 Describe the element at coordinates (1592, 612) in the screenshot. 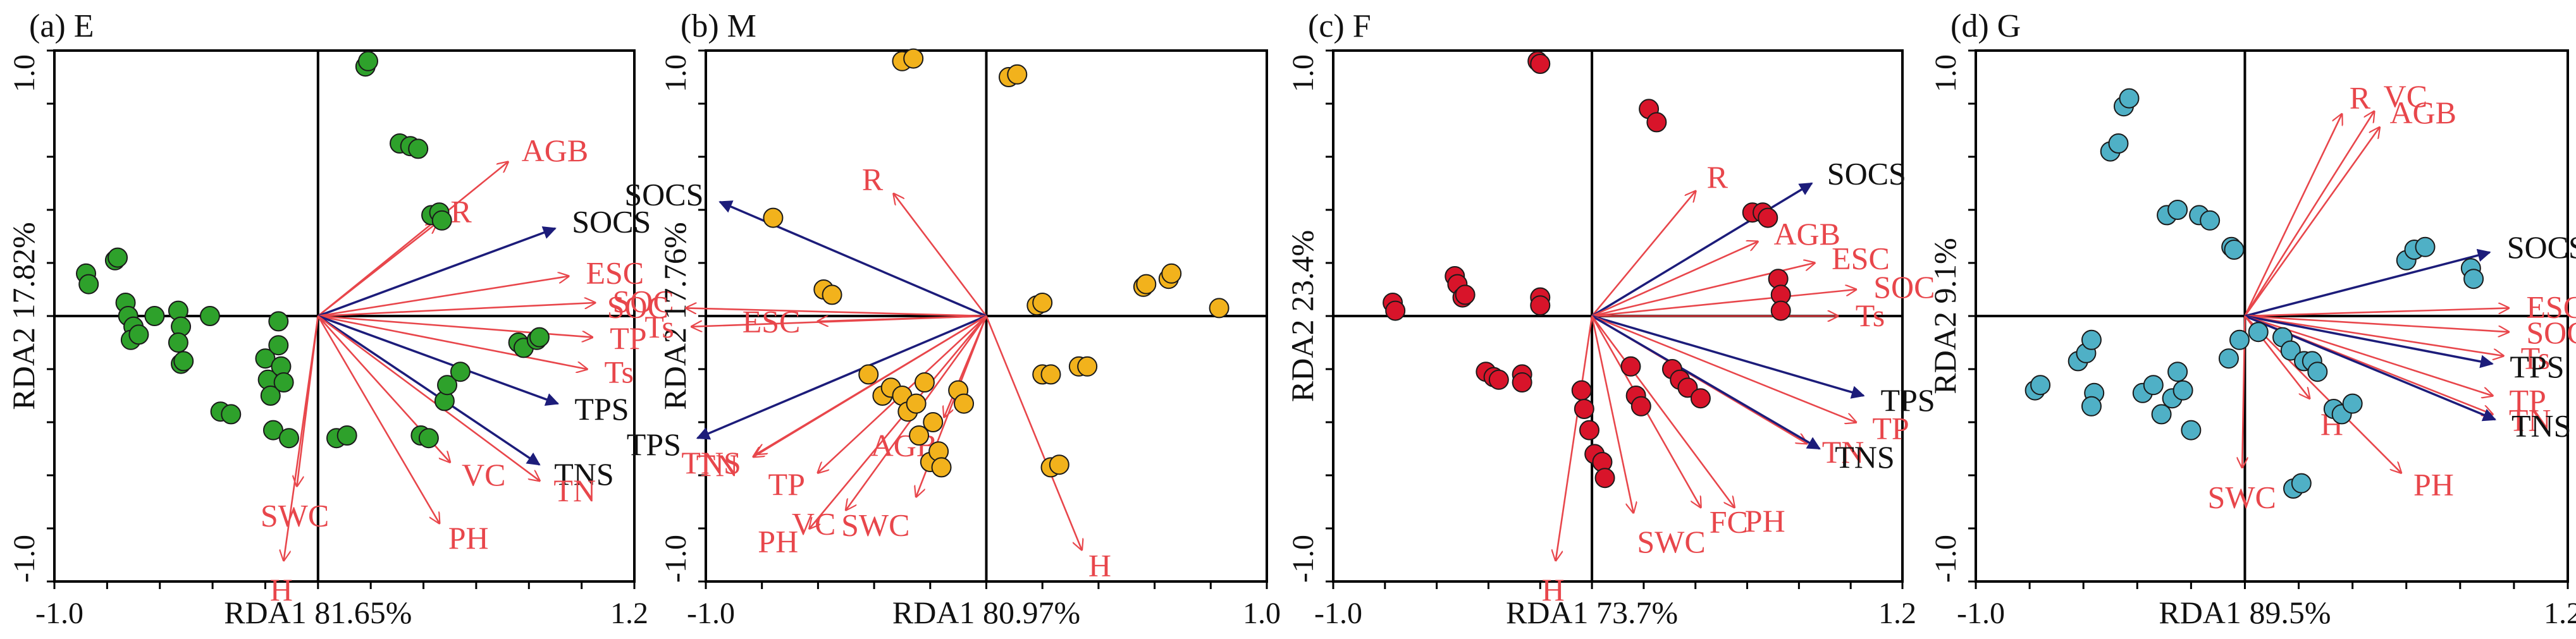

I see `x-axis-label: RDA1 73.7%` at that location.